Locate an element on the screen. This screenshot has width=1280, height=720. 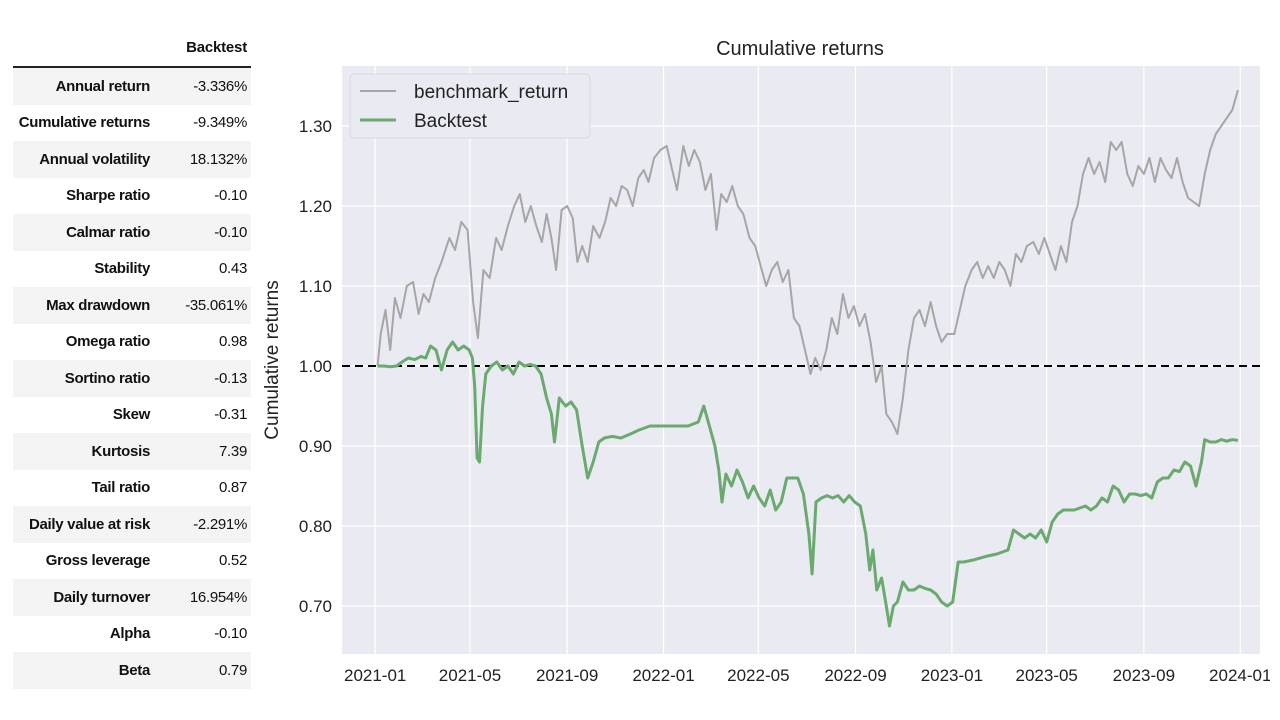
stats-row: Sortino ratio -0.13 is located at coordinates (132, 378).